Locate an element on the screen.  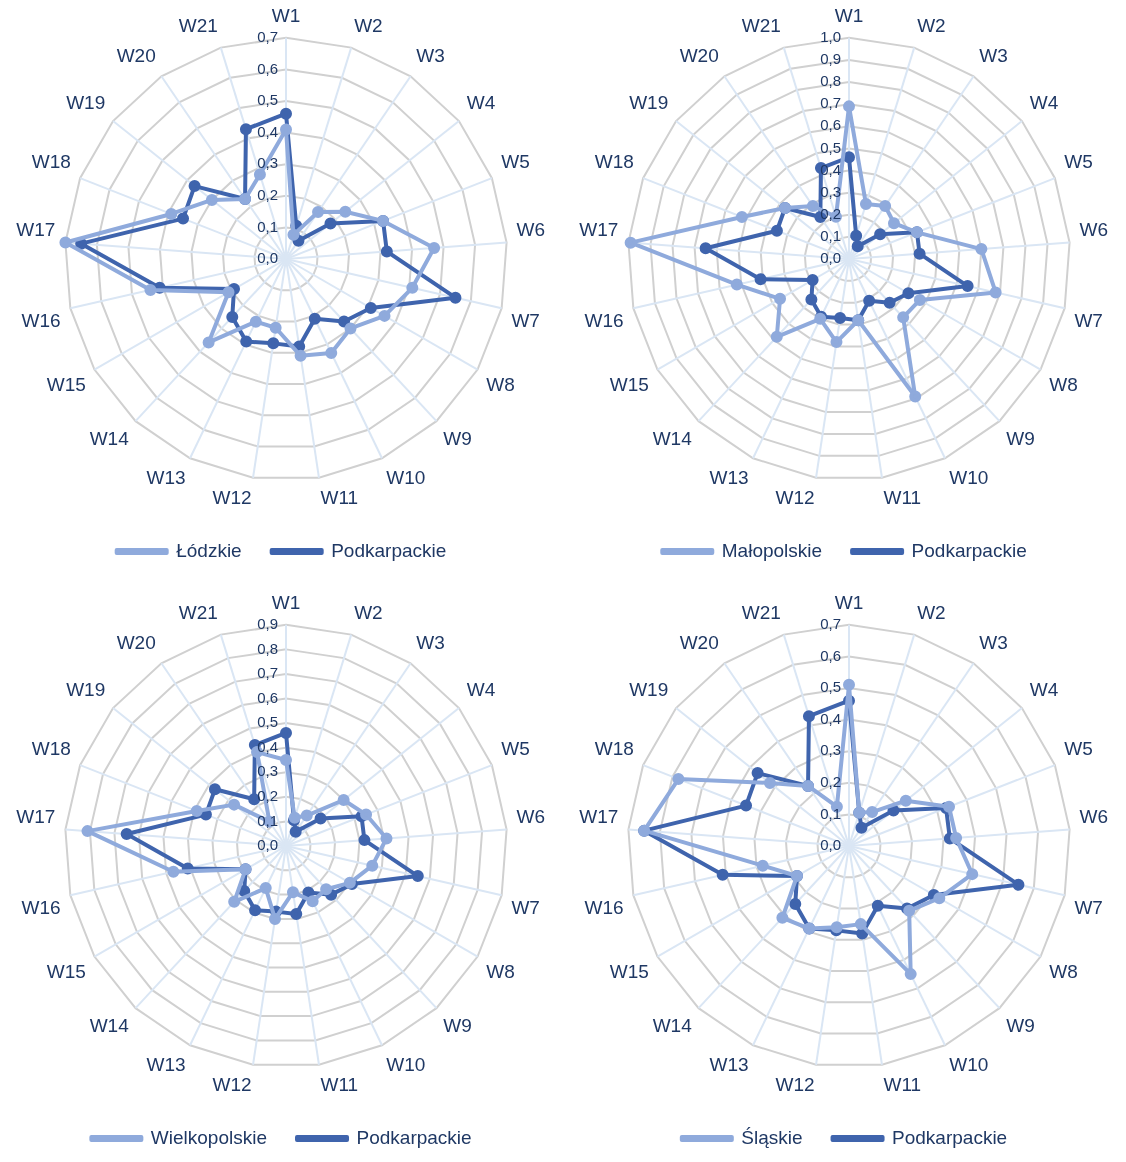
legend-label: Wielkopolskie is located at coordinates (209, 1137).